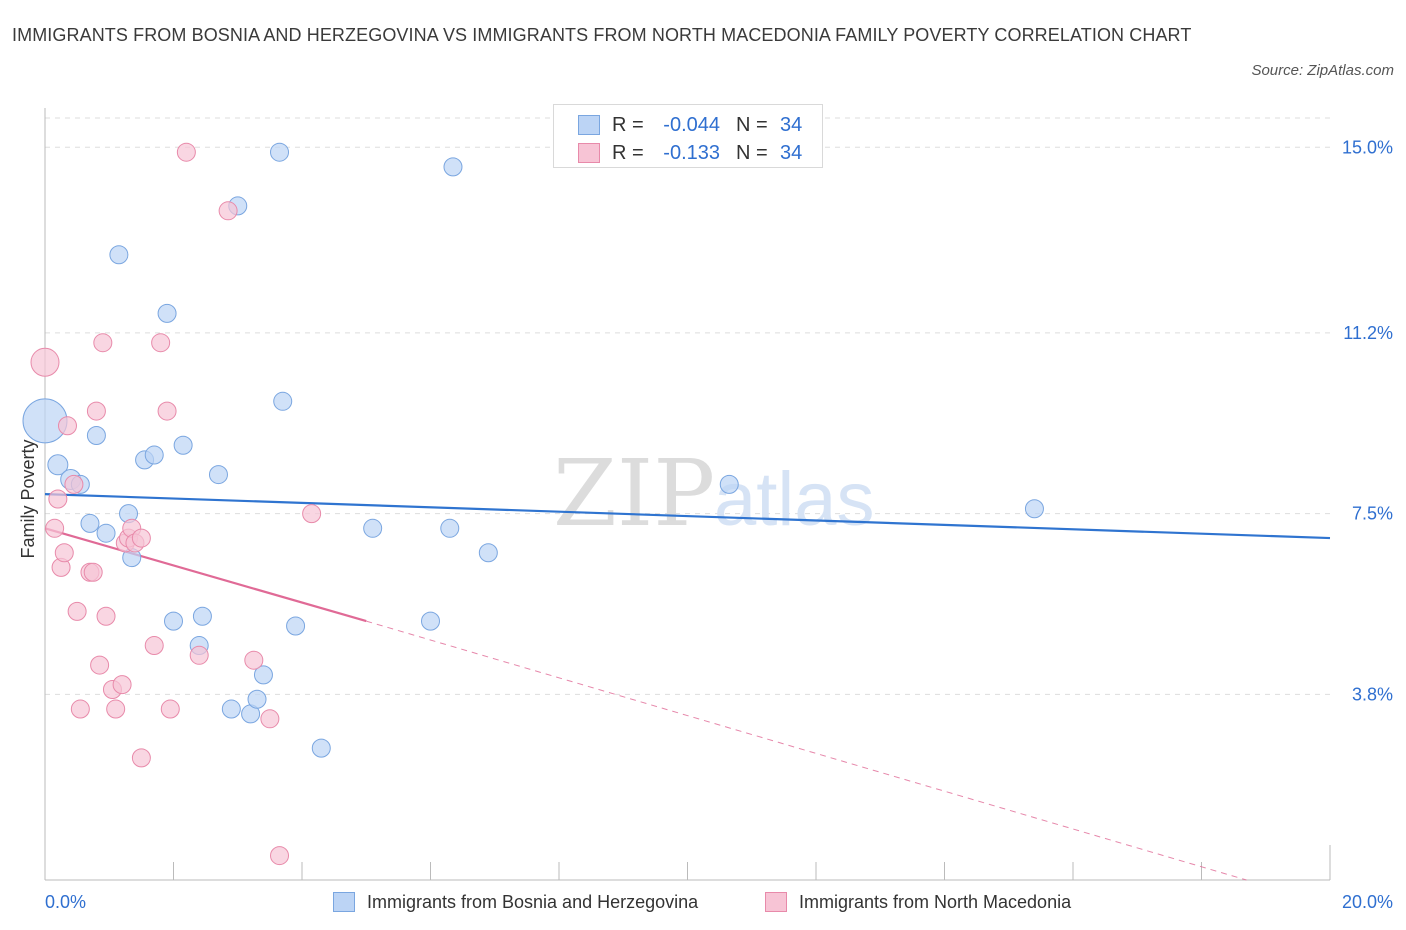 Image resolution: width=1406 pixels, height=930 pixels. I want to click on r-value: -0.133, so click(691, 152).